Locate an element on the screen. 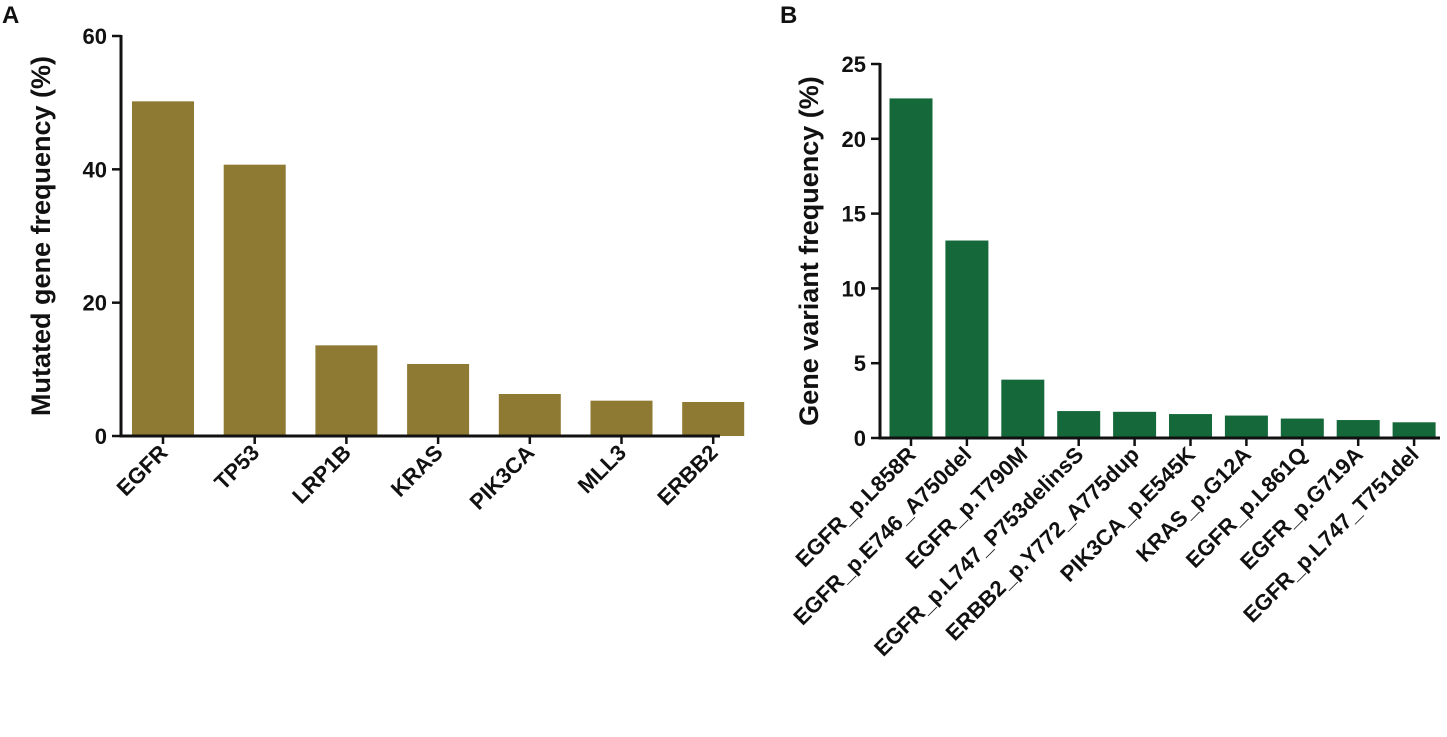  ytick-label-b-0: 0 is located at coordinates (860, 438).